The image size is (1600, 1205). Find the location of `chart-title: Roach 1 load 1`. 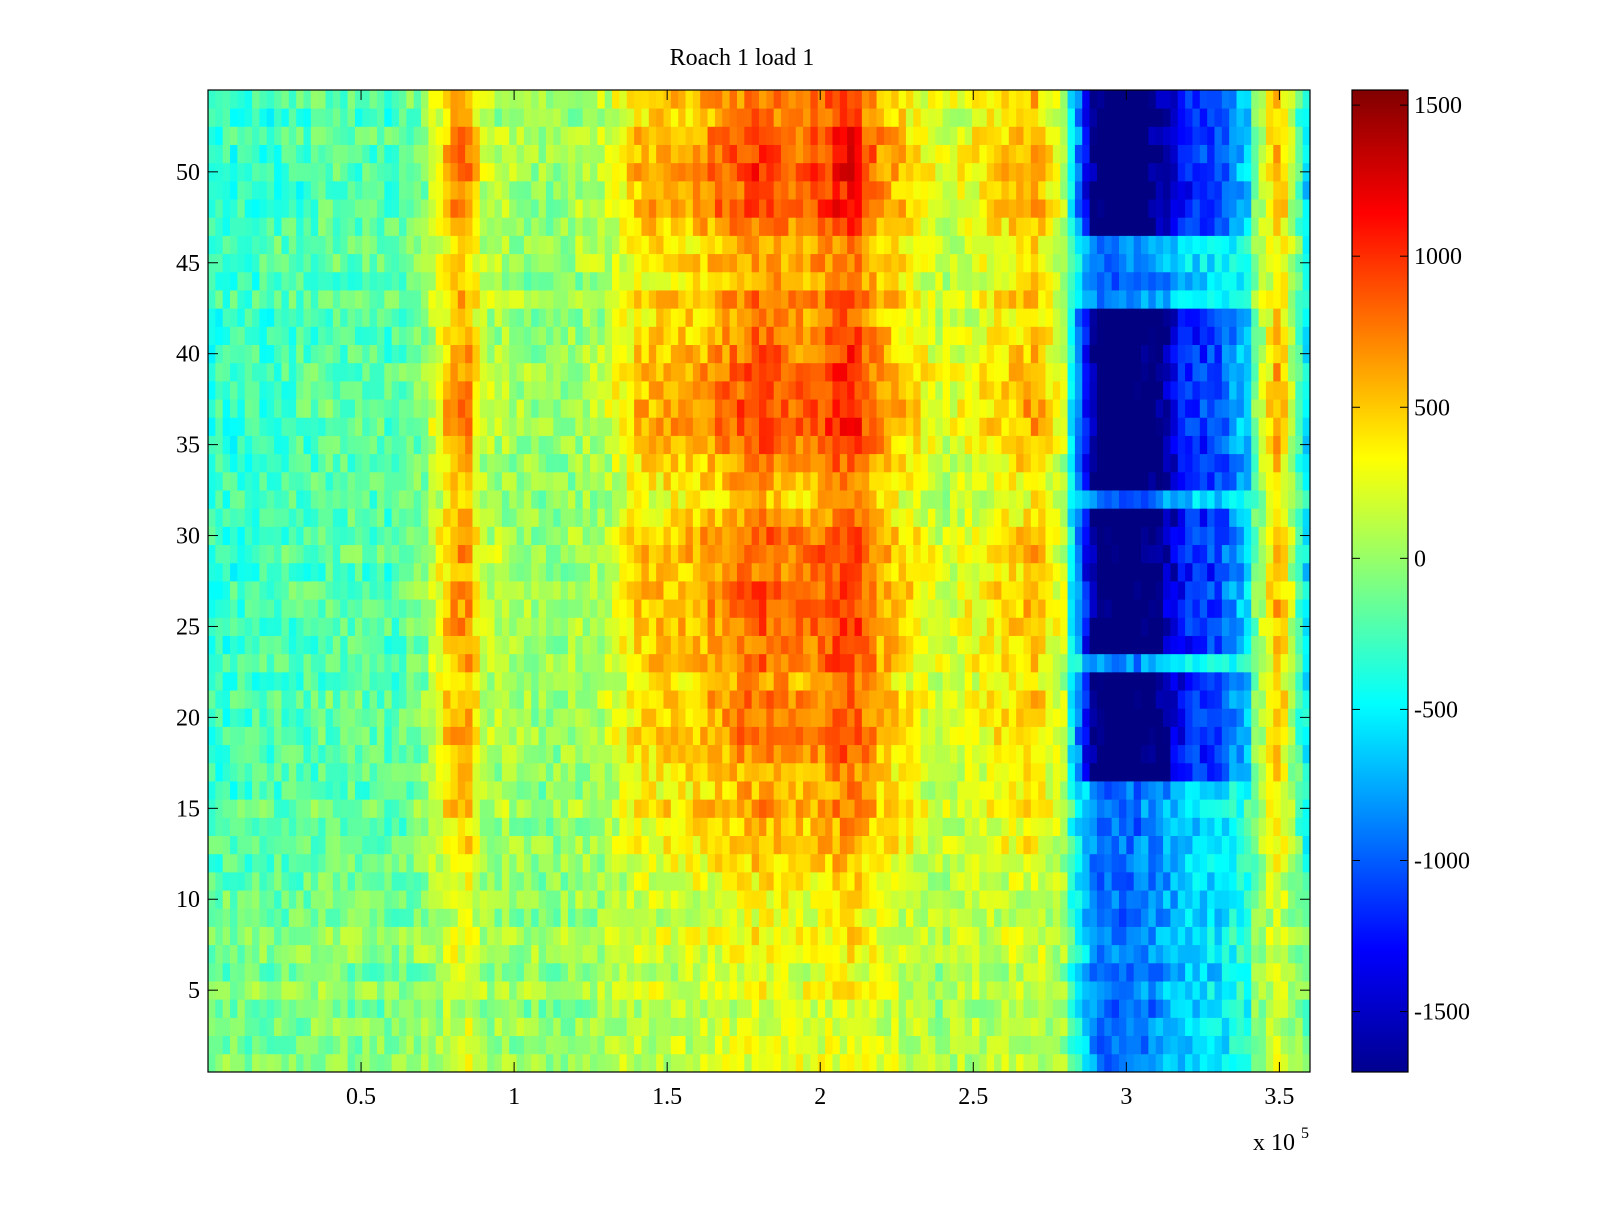

chart-title: Roach 1 load 1 is located at coordinates (742, 58).